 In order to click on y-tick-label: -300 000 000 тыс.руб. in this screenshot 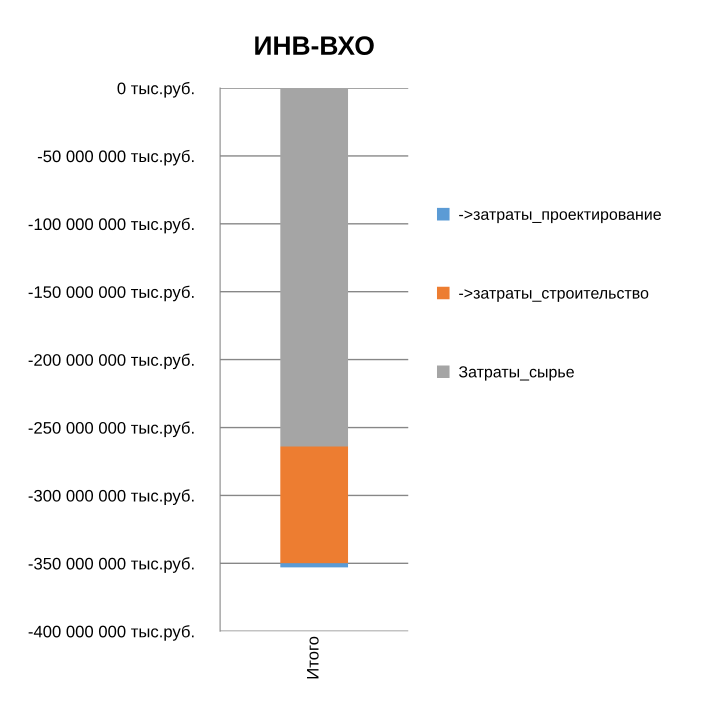, I will do `click(111, 497)`.